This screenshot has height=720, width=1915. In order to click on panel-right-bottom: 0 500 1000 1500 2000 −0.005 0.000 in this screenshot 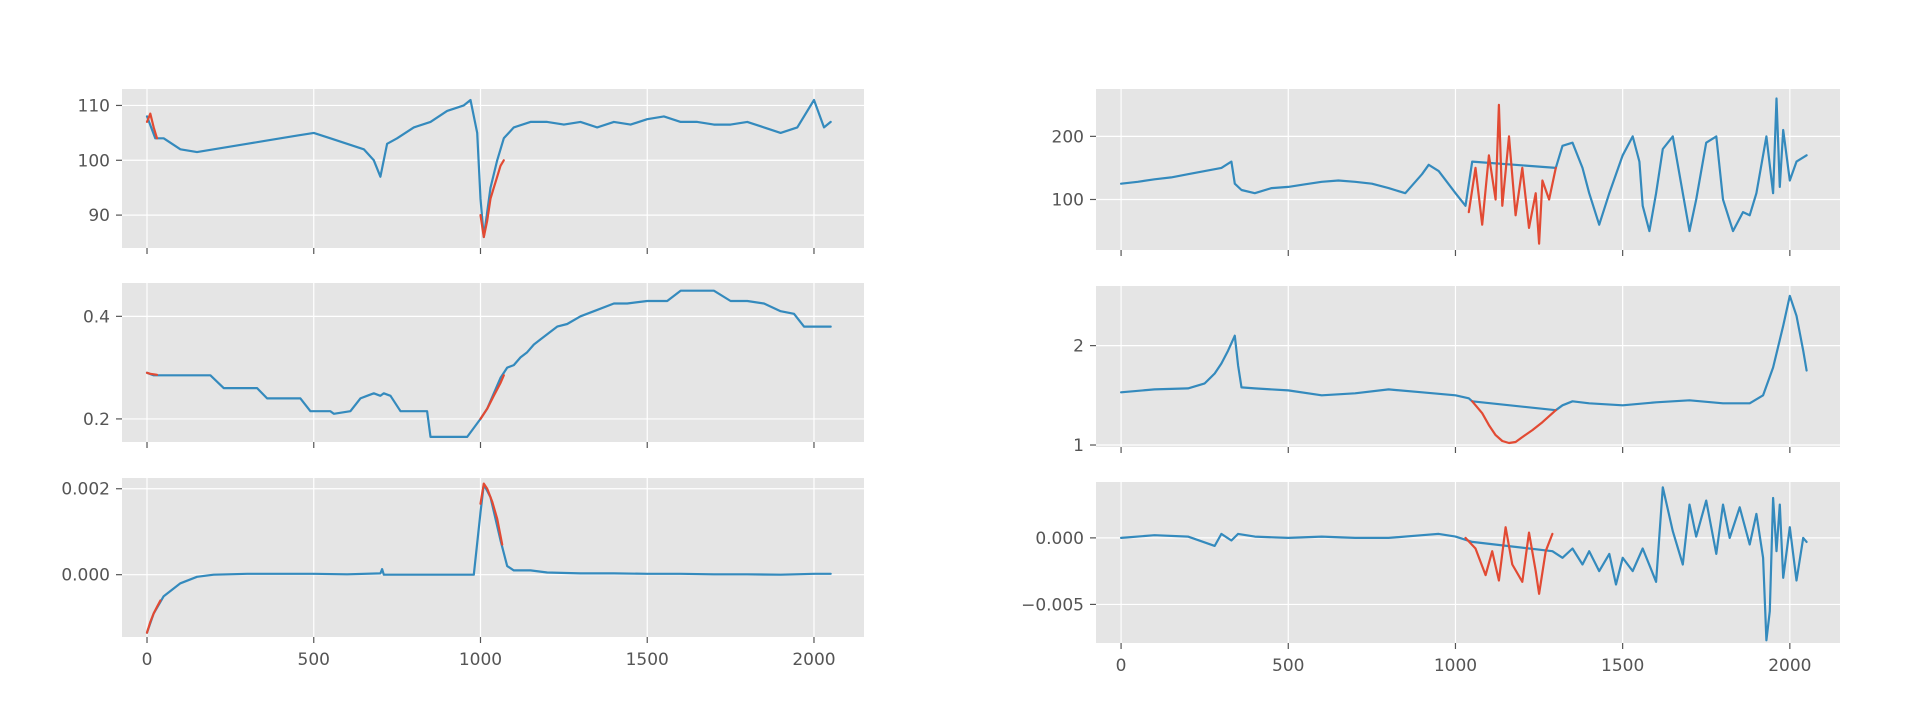, I will do `click(1430, 579)`.